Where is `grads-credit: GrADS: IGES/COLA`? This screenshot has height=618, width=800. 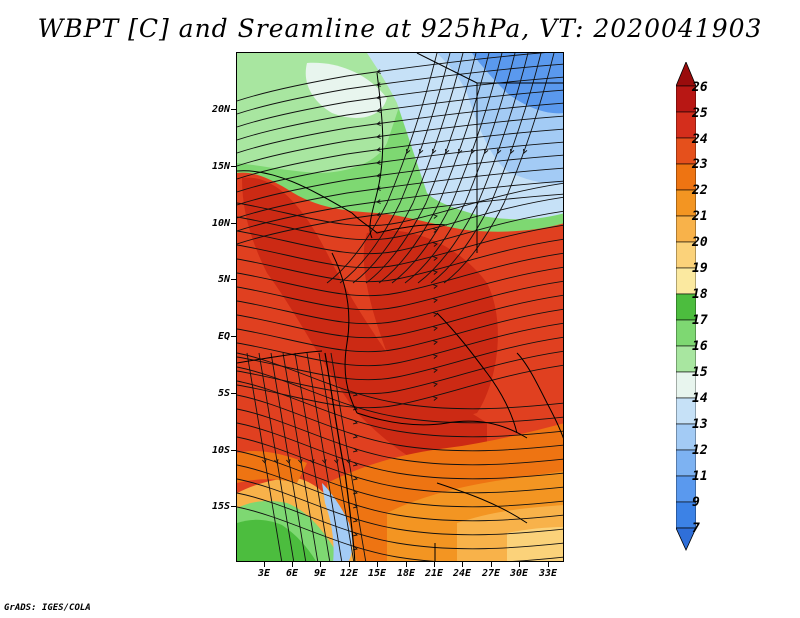 grads-credit: GrADS: IGES/COLA is located at coordinates (47, 608).